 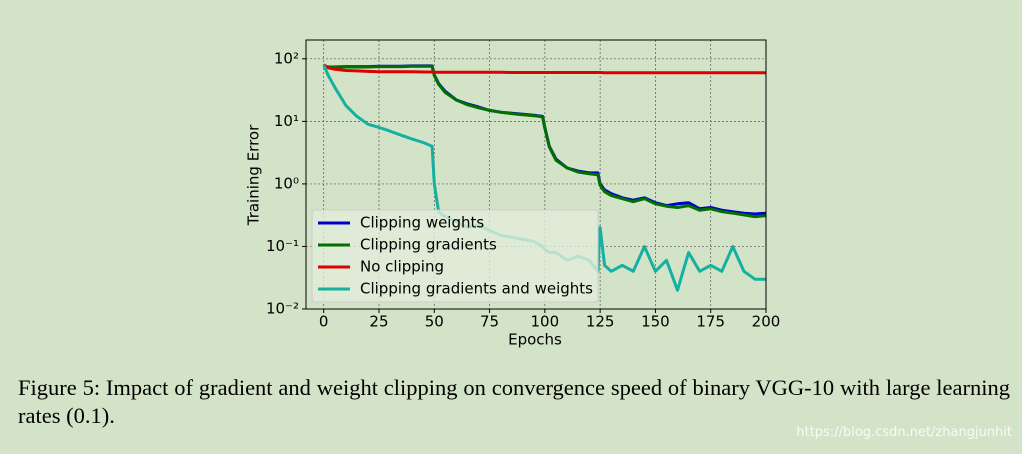 I want to click on x-tick-label: 175, so click(x=710, y=322).